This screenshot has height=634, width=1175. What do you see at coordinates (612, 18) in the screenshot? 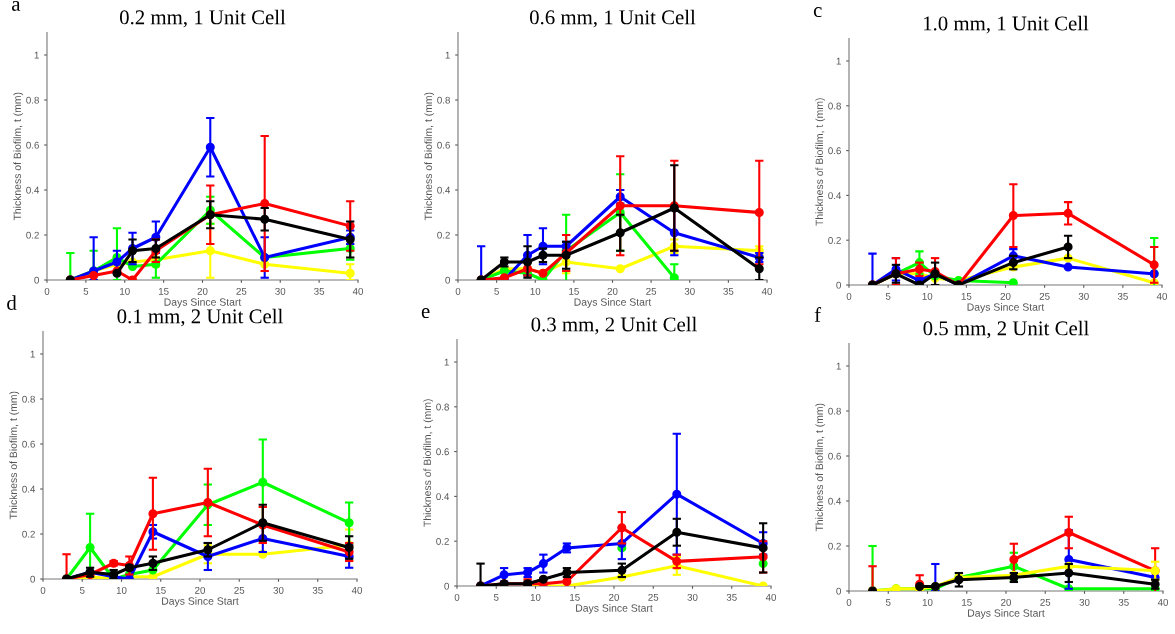
I see `chart-title: 0.6 mm, 1 Unit Cell` at bounding box center [612, 18].